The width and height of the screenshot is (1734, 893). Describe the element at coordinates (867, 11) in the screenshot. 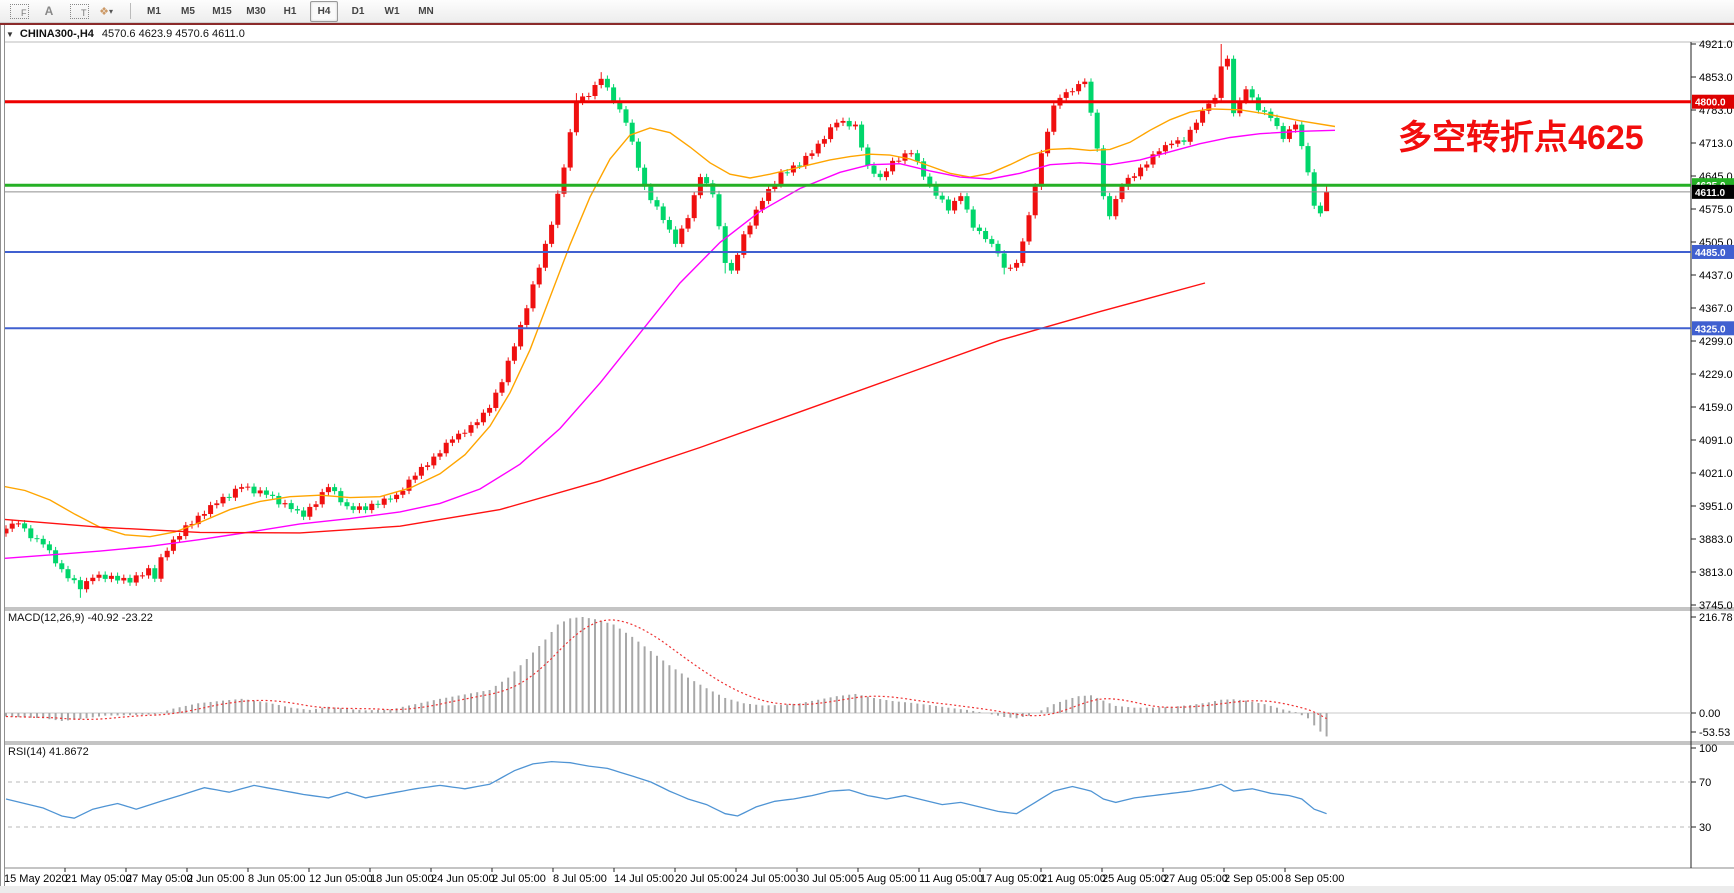

I see `toolbar: F A T ❖ ▾ M1 M5 M15 M30 H1 H4 D1 W1 MN` at that location.